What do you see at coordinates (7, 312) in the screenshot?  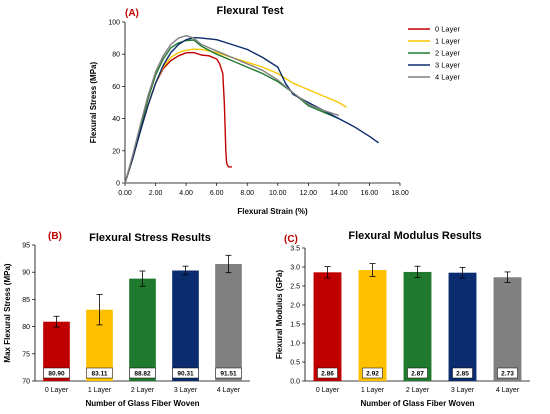 I see `y-axis-label-b: Max Flexural Stress (MPa)` at bounding box center [7, 312].